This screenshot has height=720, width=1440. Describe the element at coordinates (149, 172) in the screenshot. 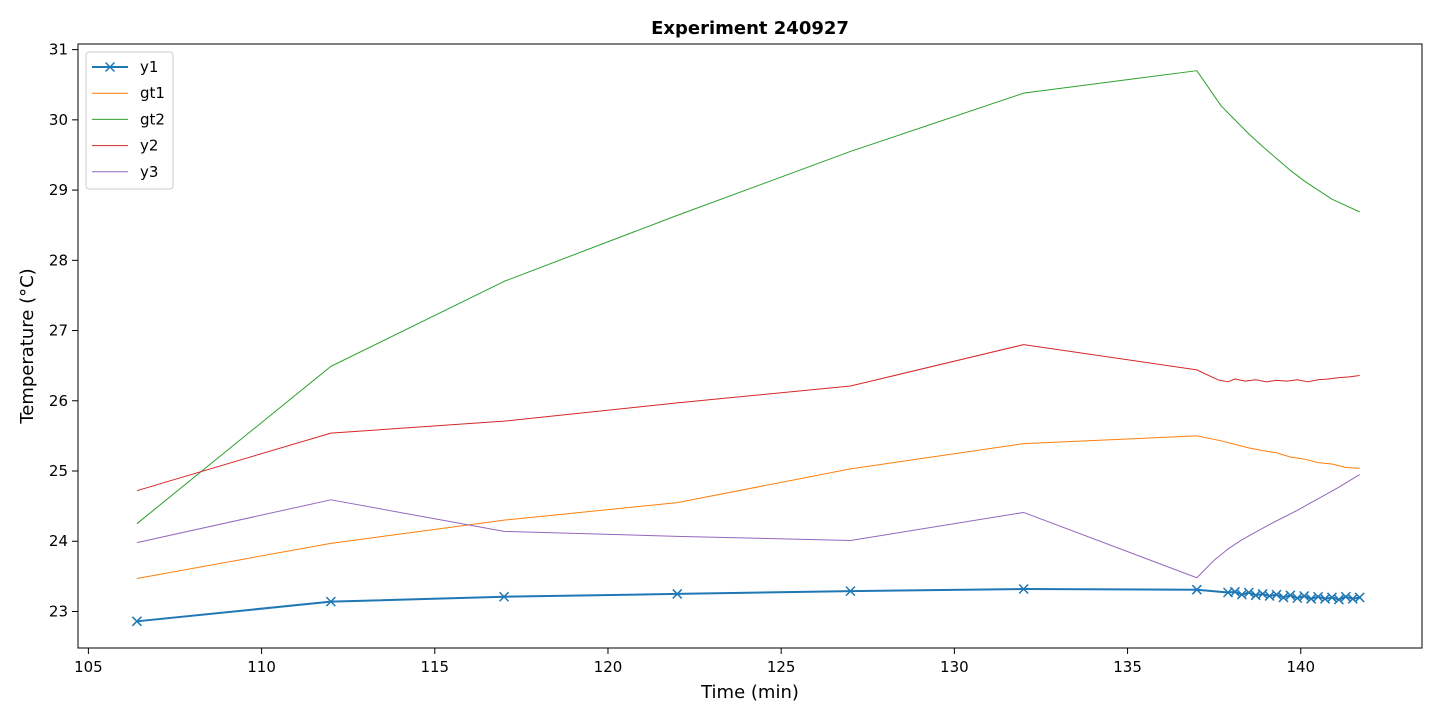

I see `legend-label: y3` at that location.